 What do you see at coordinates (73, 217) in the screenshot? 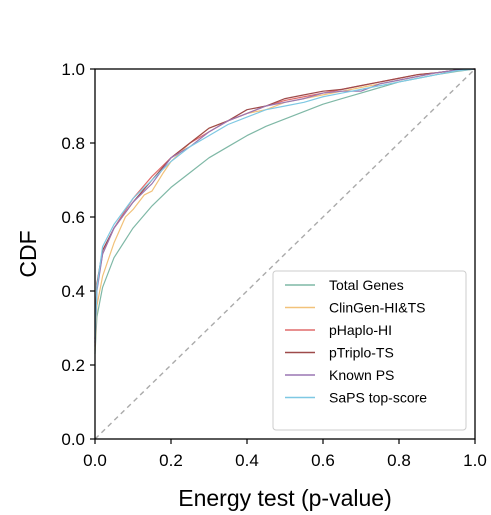
I see `y-tick-label: 0.6` at bounding box center [73, 217].